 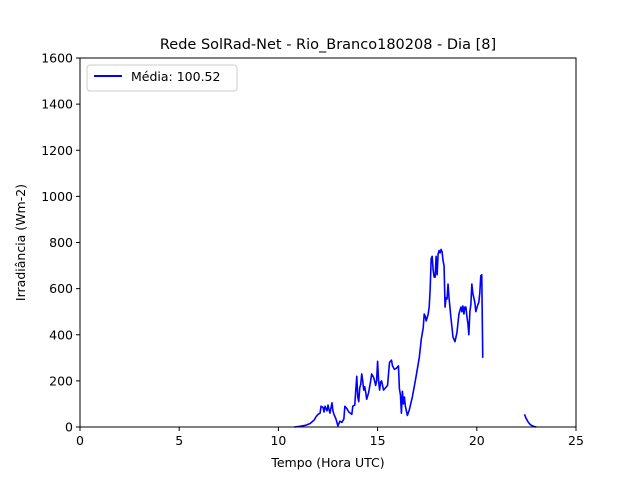 I want to click on x-tick-label: 15, so click(x=378, y=440).